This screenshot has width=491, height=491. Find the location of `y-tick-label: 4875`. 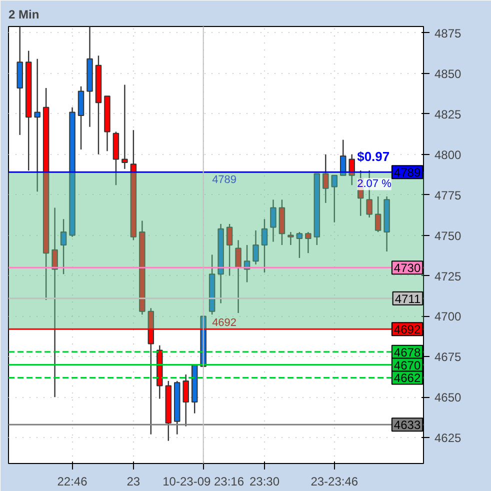

y-tick-label: 4875 is located at coordinates (448, 33).